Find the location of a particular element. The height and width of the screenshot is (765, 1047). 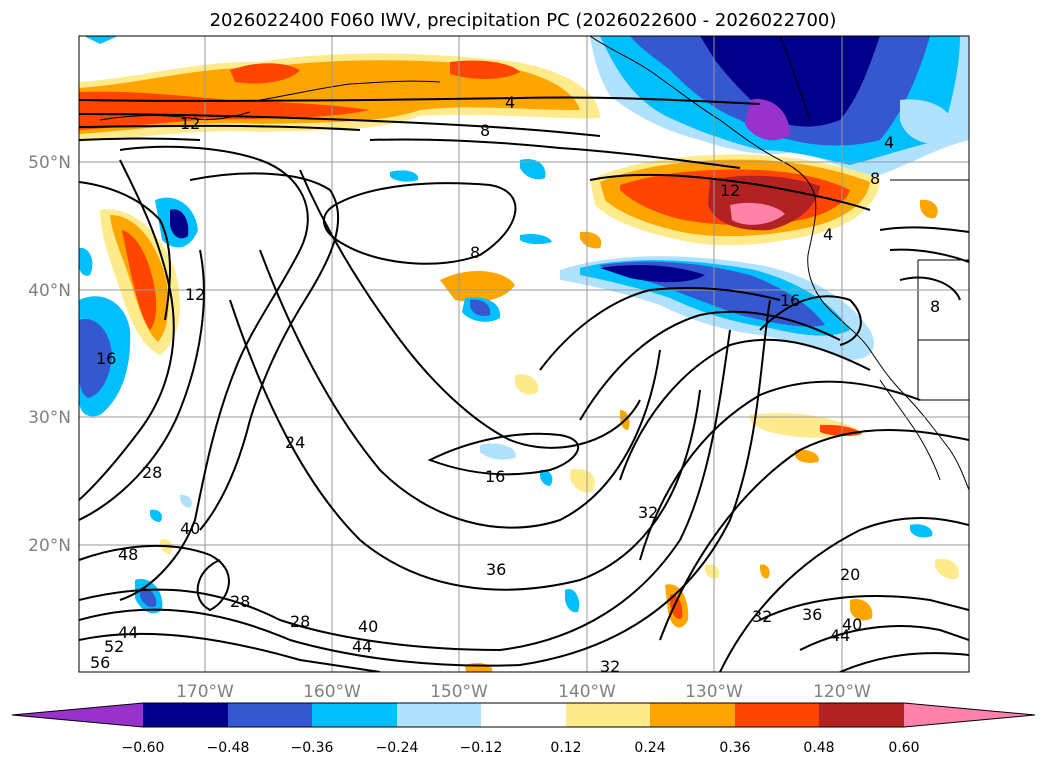

colorbar-label: −0.48 is located at coordinates (228, 748).